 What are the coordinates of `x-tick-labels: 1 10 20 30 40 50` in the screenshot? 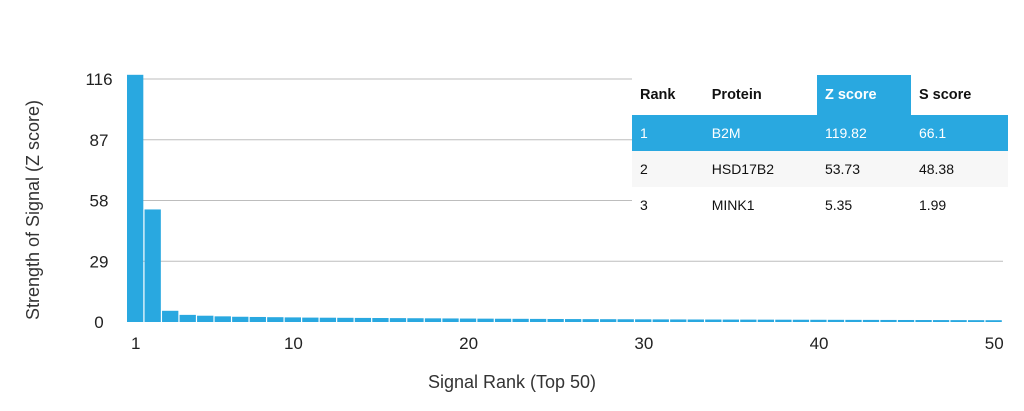 It's located at (567, 343).